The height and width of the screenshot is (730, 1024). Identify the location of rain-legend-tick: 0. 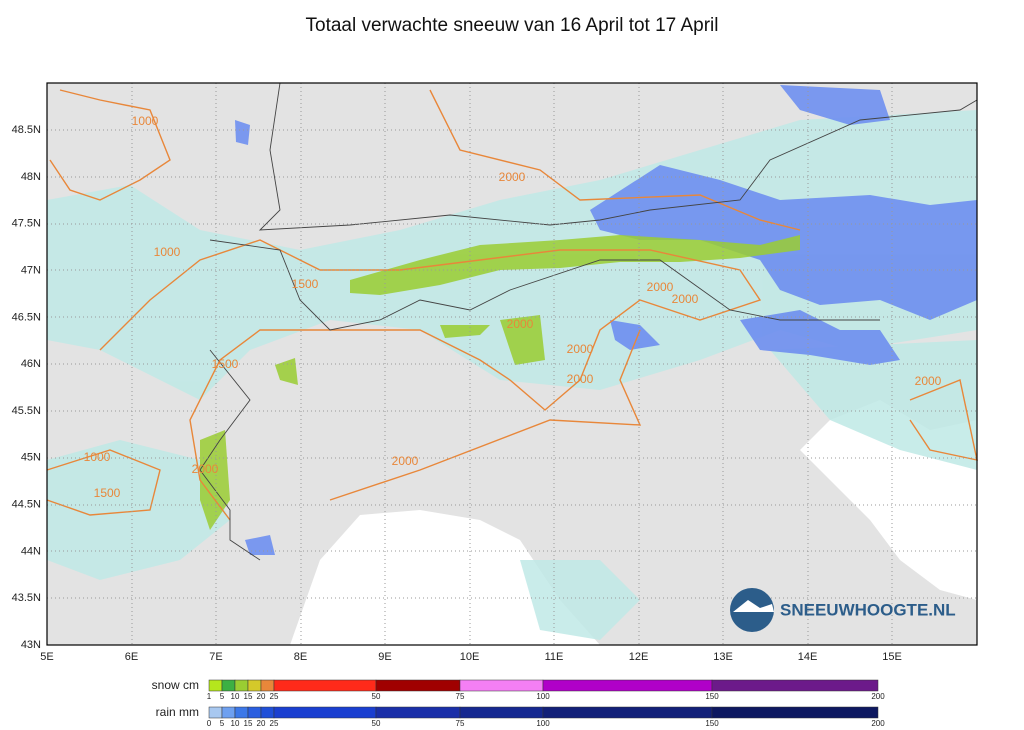
(209, 723).